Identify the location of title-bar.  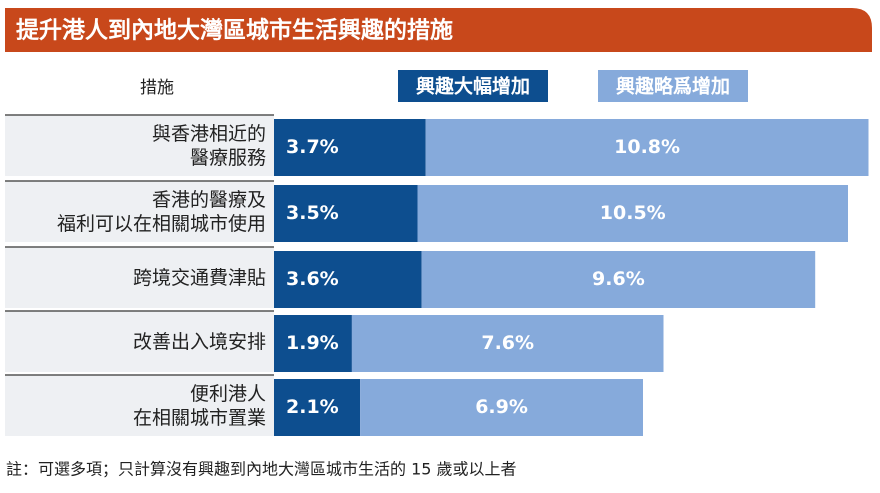
(438, 30).